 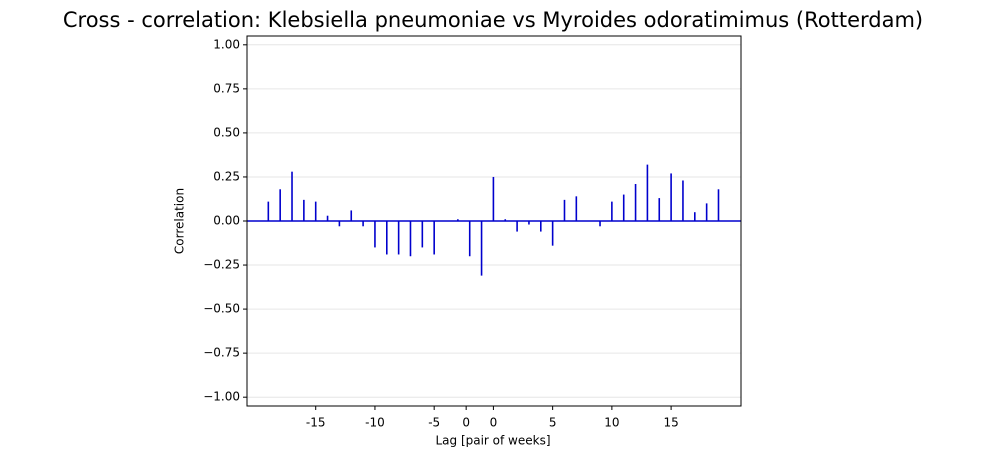 What do you see at coordinates (226, 88) in the screenshot?
I see `y-tick-label: 0.75` at bounding box center [226, 88].